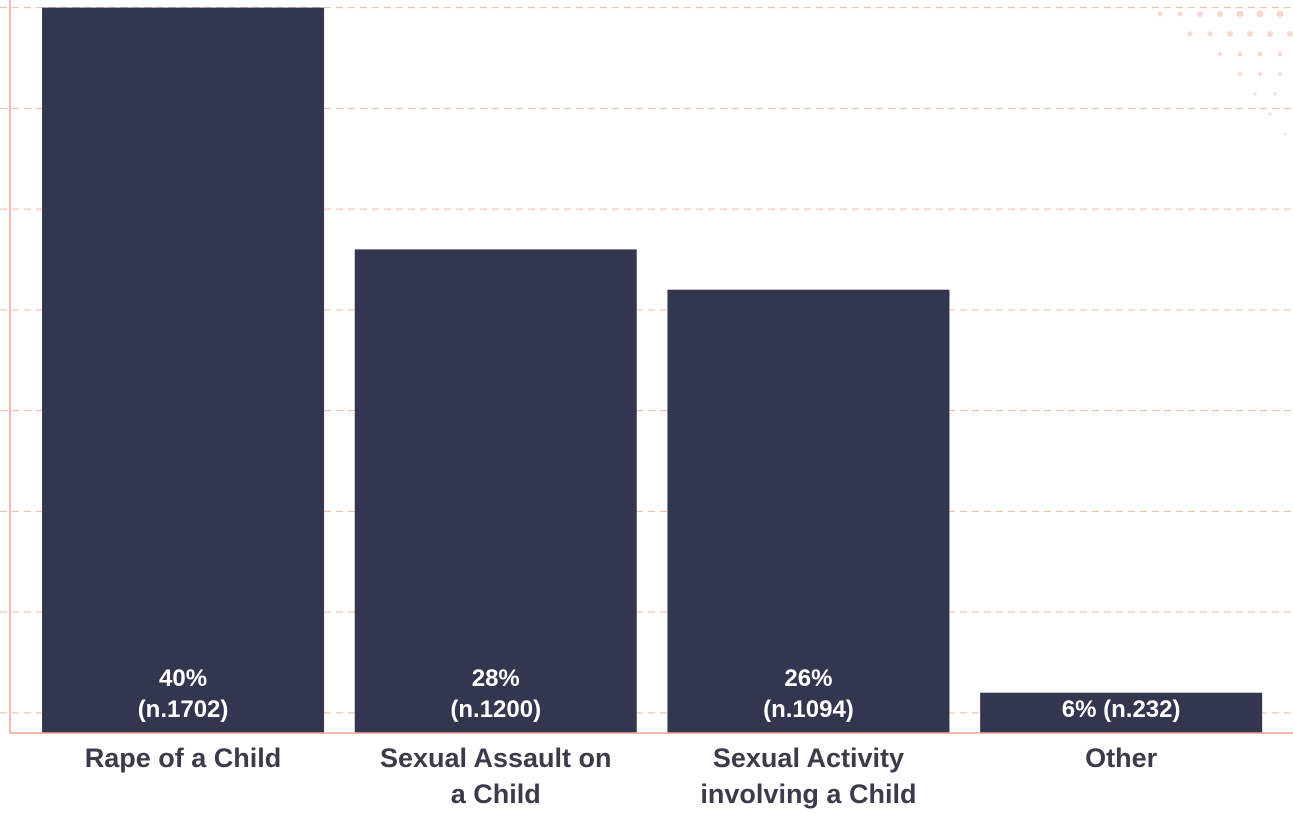 The image size is (1293, 814). What do you see at coordinates (496, 694) in the screenshot?
I see `value-label: 28% (n.1200)` at bounding box center [496, 694].